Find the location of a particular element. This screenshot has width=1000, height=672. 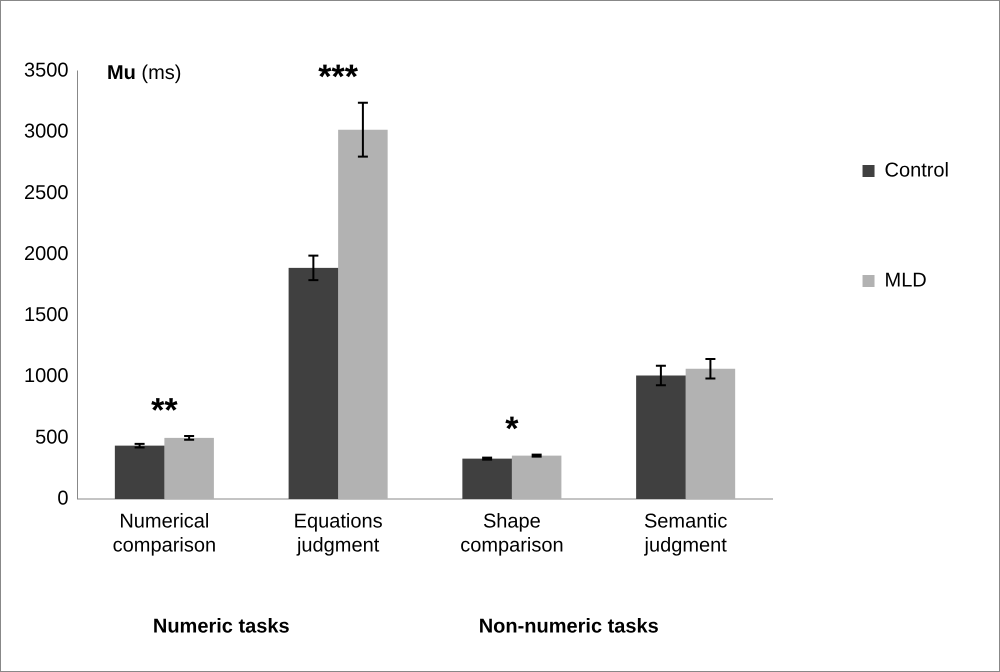

x-tick-label: Numerical comparison is located at coordinates (164, 533).